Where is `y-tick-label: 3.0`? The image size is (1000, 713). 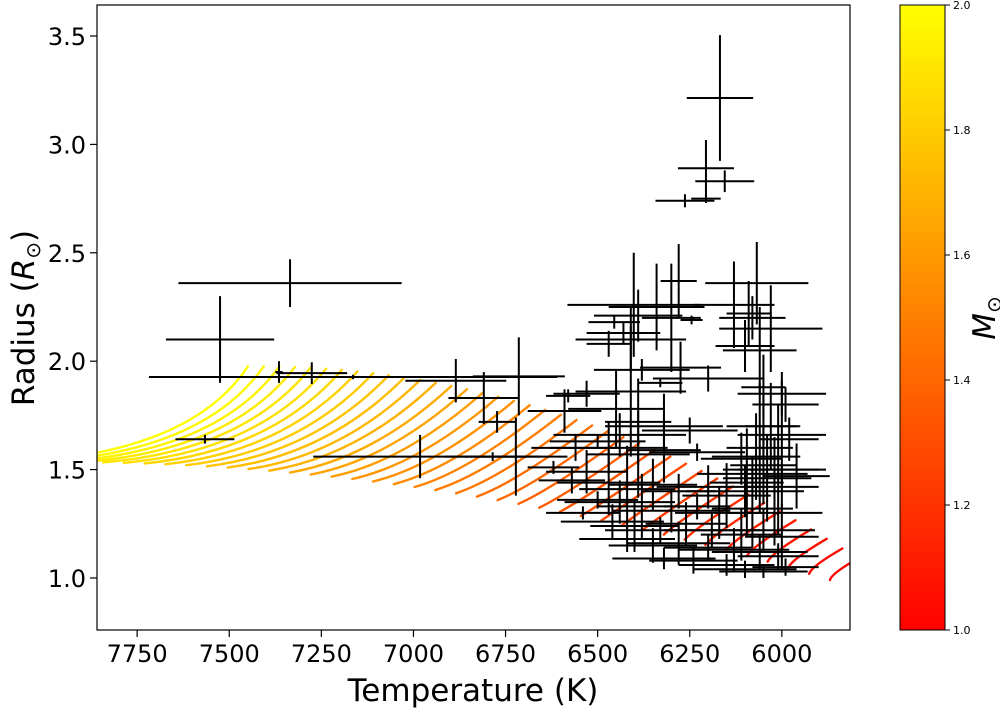
y-tick-label: 3.0 is located at coordinates (67, 145).